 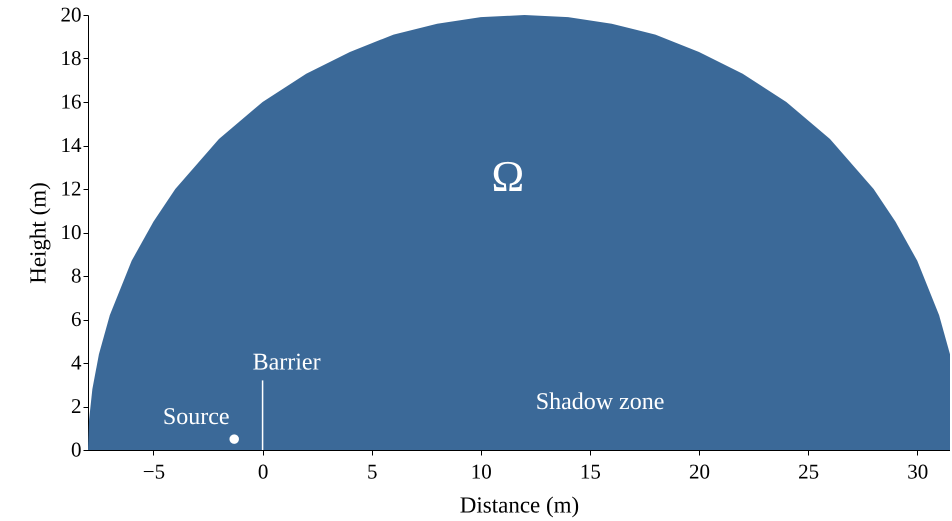 What do you see at coordinates (76, 406) in the screenshot?
I see `y-tick-label: 2` at bounding box center [76, 406].